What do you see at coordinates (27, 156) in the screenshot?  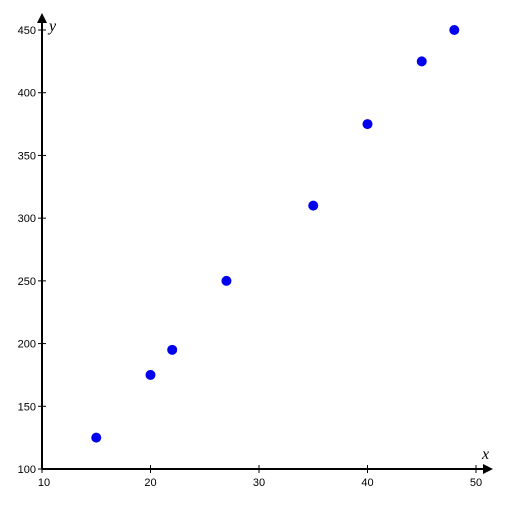 I see `y-tick-label: 350` at bounding box center [27, 156].